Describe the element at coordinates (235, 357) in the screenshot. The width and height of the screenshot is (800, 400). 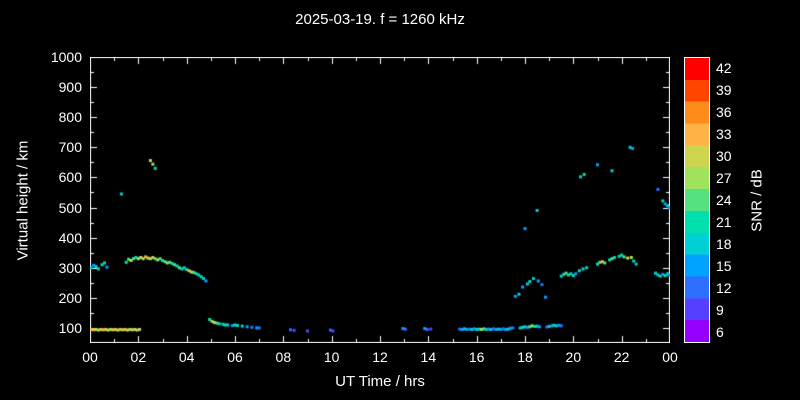
I see `x-tick-label: 06` at that location.